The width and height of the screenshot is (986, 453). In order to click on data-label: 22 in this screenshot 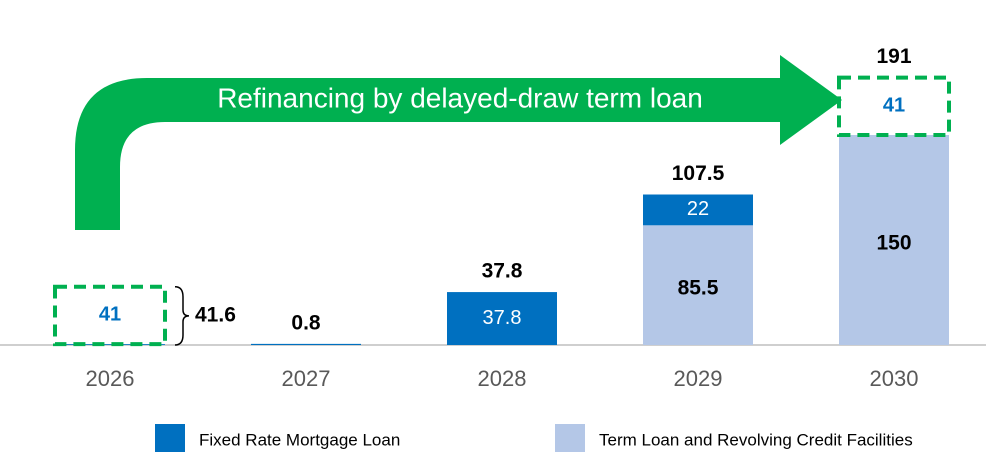, I will do `click(698, 209)`.